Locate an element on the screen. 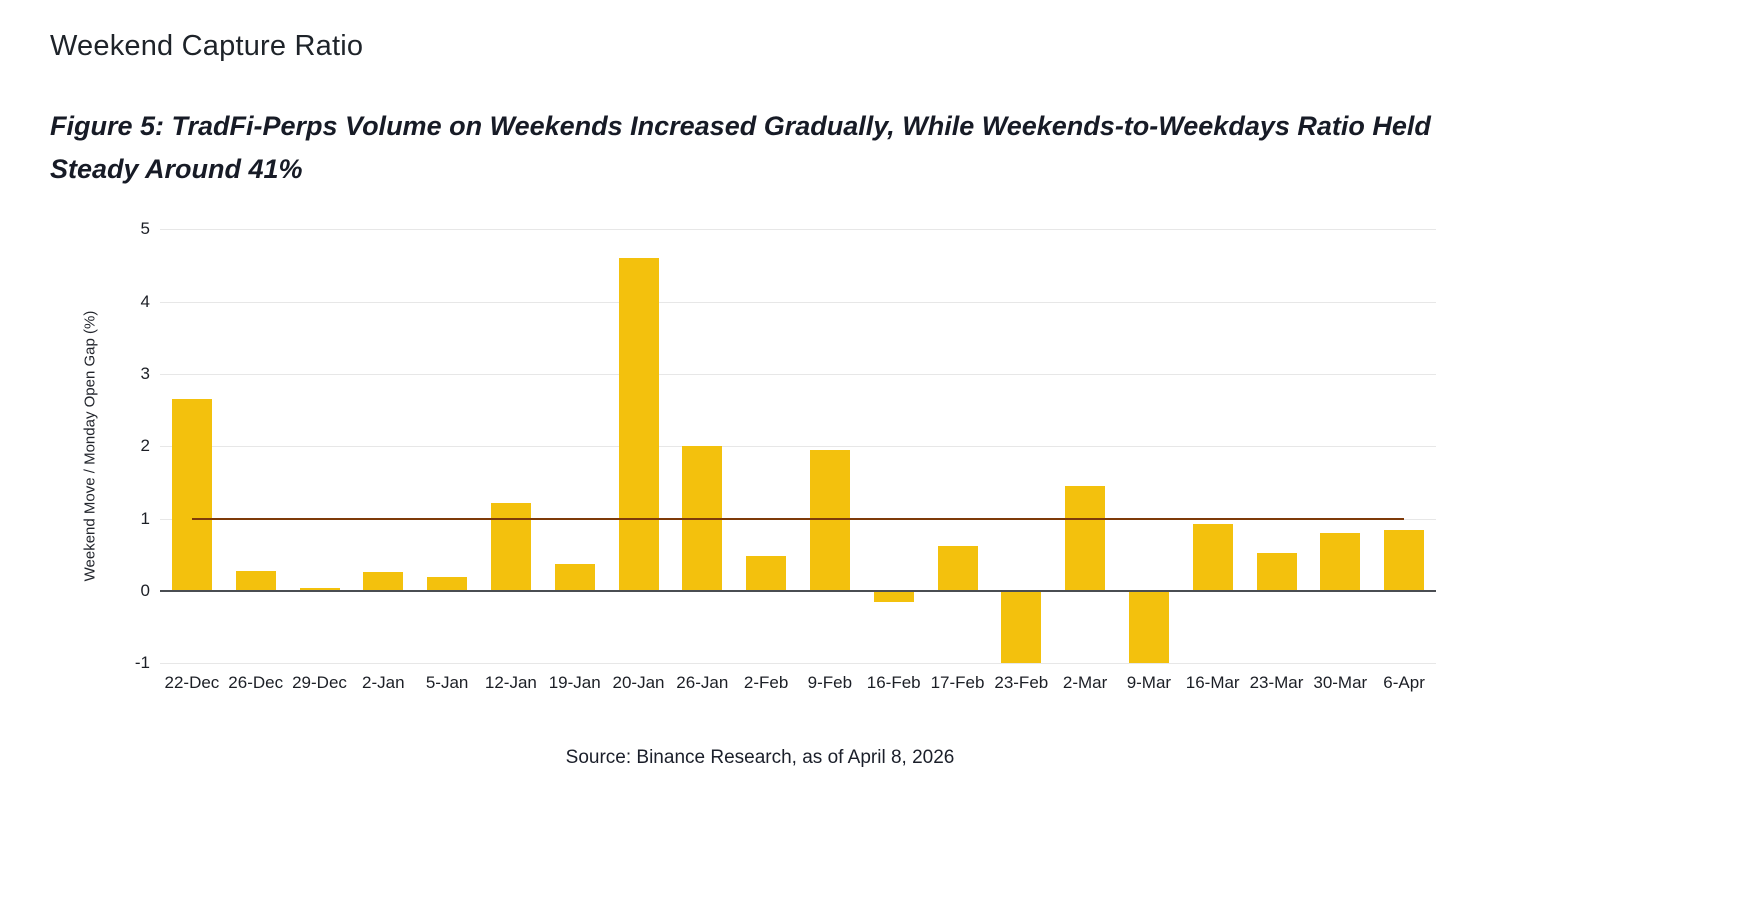 This screenshot has width=1764, height=902. x-tick-label: 2-Jan is located at coordinates (383, 683).